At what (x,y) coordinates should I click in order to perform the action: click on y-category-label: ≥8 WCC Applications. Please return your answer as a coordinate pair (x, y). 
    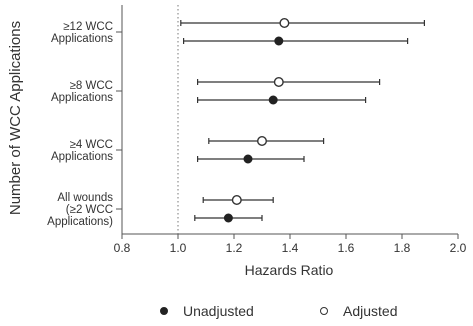
    Looking at the image, I should click on (82, 92).